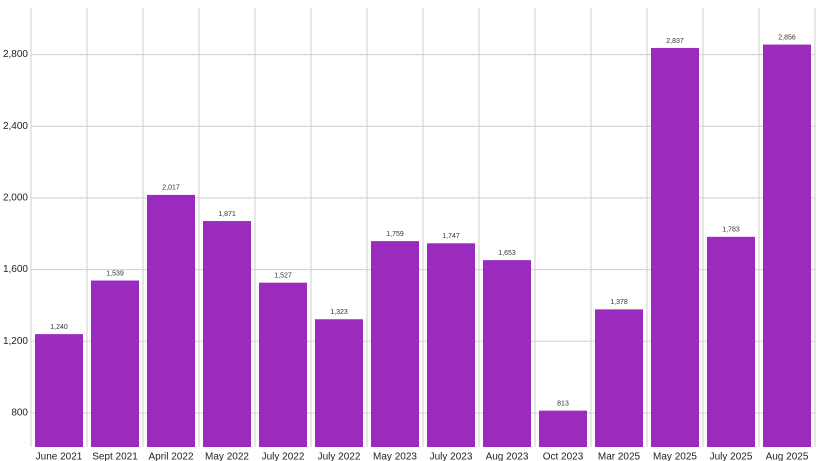 The width and height of the screenshot is (820, 461). I want to click on data-label: 2,837, so click(675, 41).